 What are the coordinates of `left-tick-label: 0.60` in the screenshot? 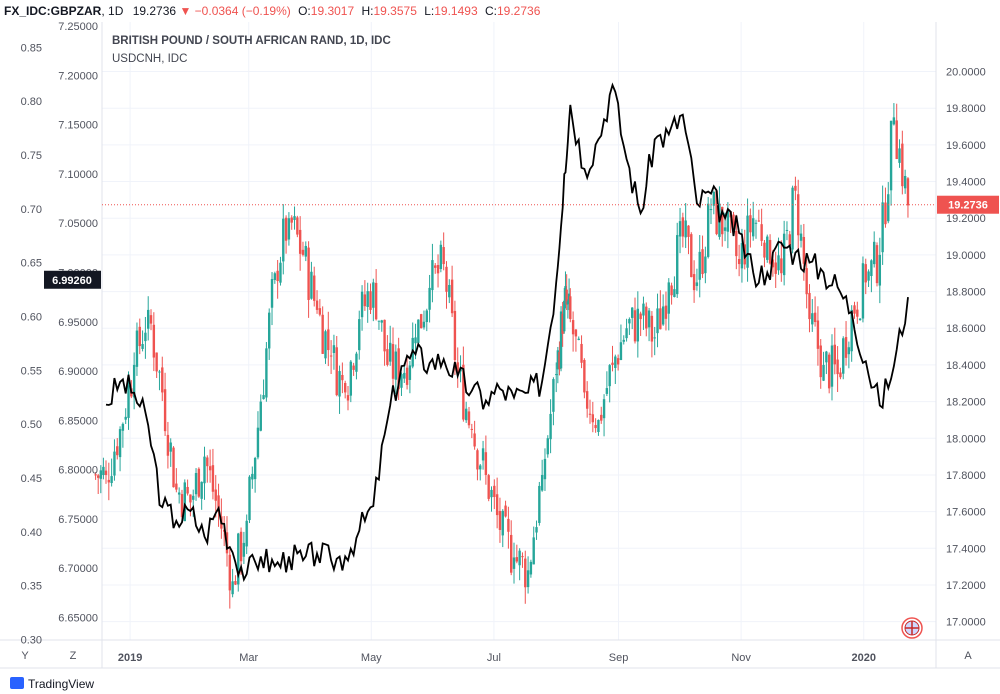 It's located at (31, 318).